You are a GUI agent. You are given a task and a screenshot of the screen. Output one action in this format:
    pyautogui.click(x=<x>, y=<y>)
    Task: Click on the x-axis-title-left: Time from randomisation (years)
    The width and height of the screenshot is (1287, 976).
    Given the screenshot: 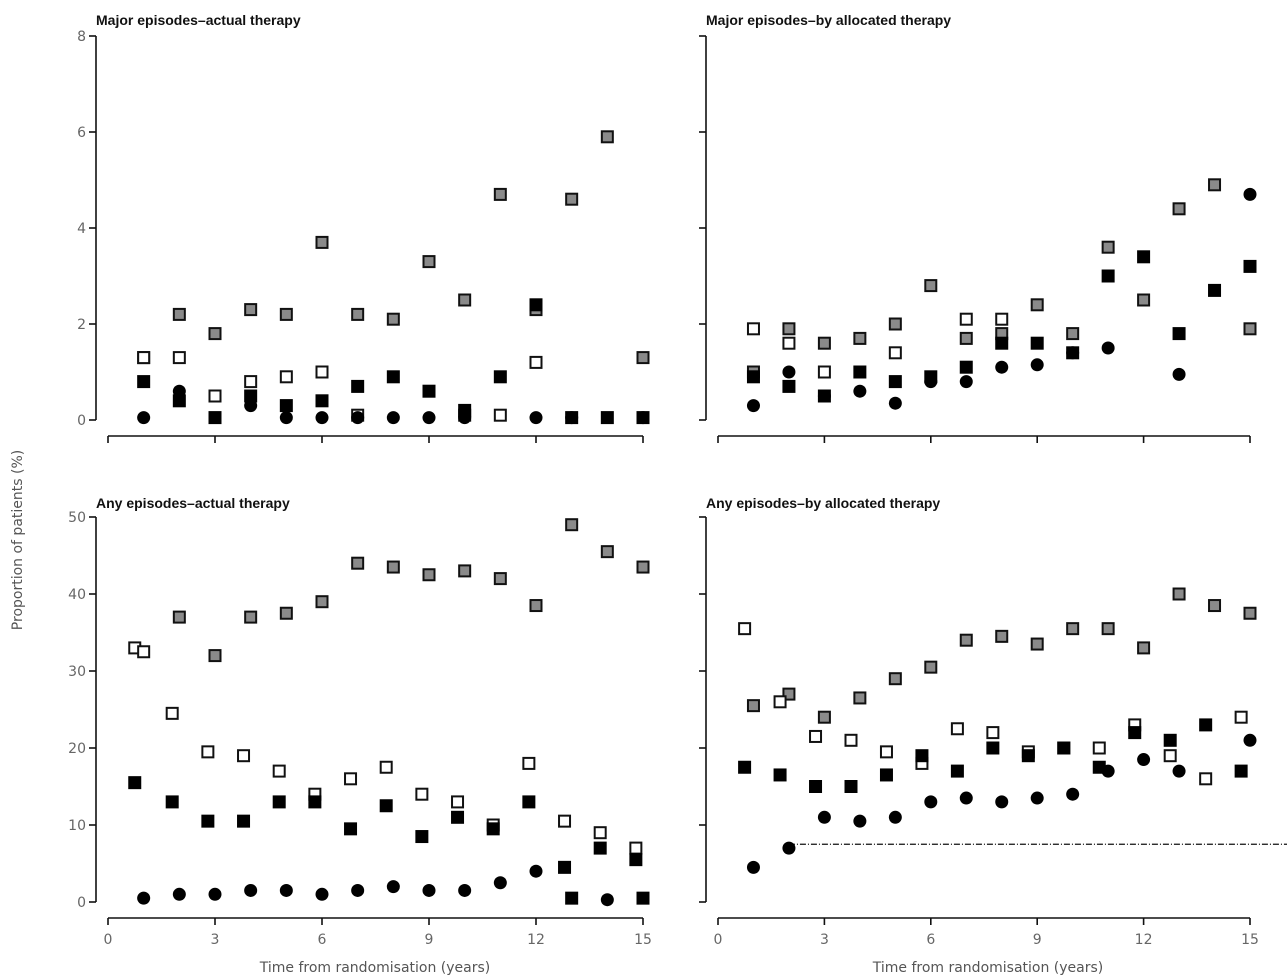 What is the action you would take?
    pyautogui.click(x=375, y=968)
    